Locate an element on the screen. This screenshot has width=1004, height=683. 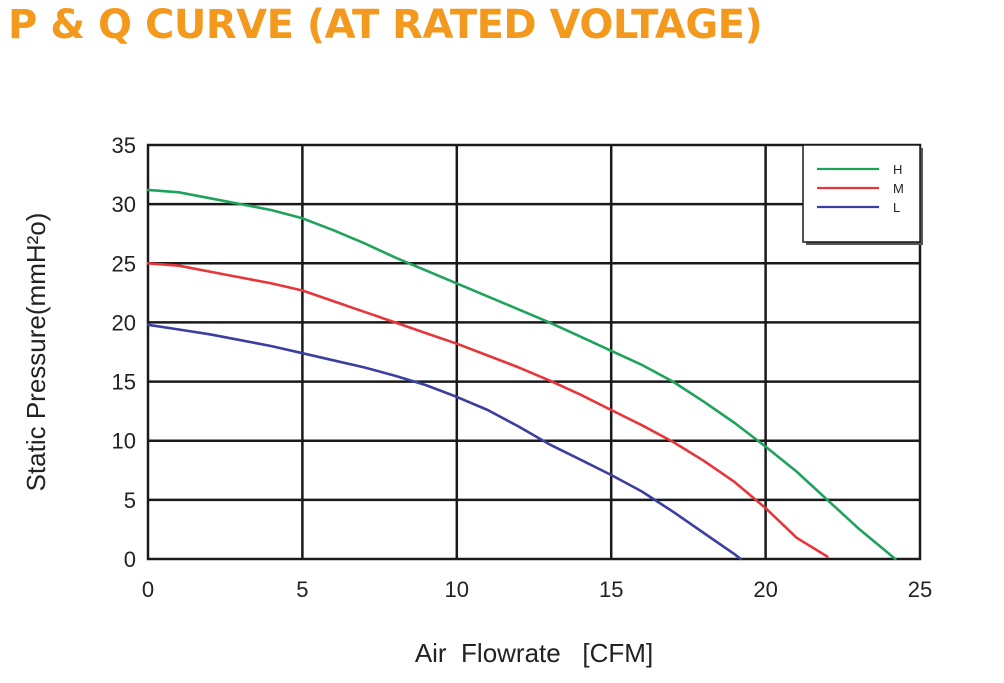
legend-box is located at coordinates (861, 193).